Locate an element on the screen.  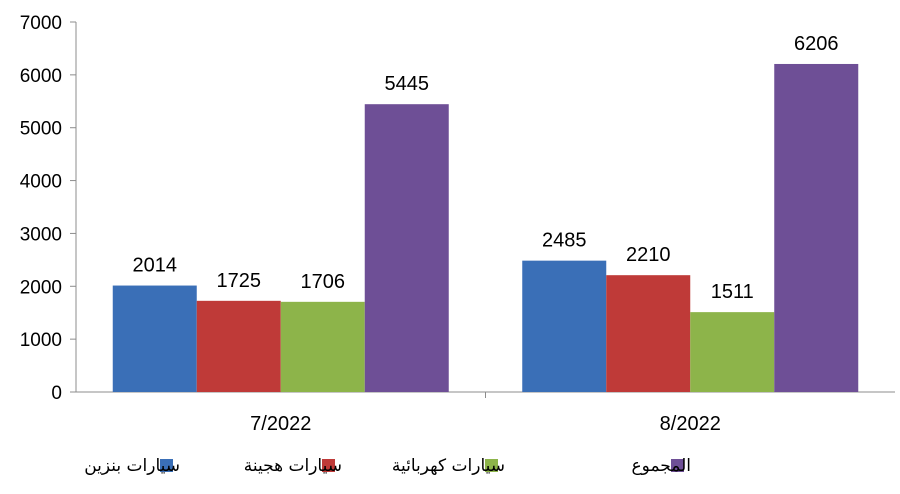
y-tick-label: 5000 is located at coordinates (41, 129).